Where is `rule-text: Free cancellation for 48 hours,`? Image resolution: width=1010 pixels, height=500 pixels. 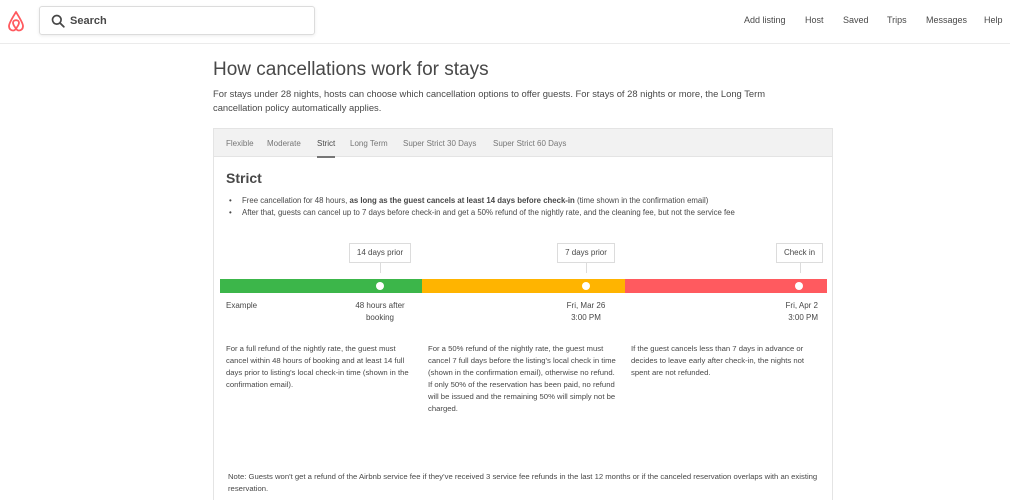 rule-text: Free cancellation for 48 hours, is located at coordinates (296, 200).